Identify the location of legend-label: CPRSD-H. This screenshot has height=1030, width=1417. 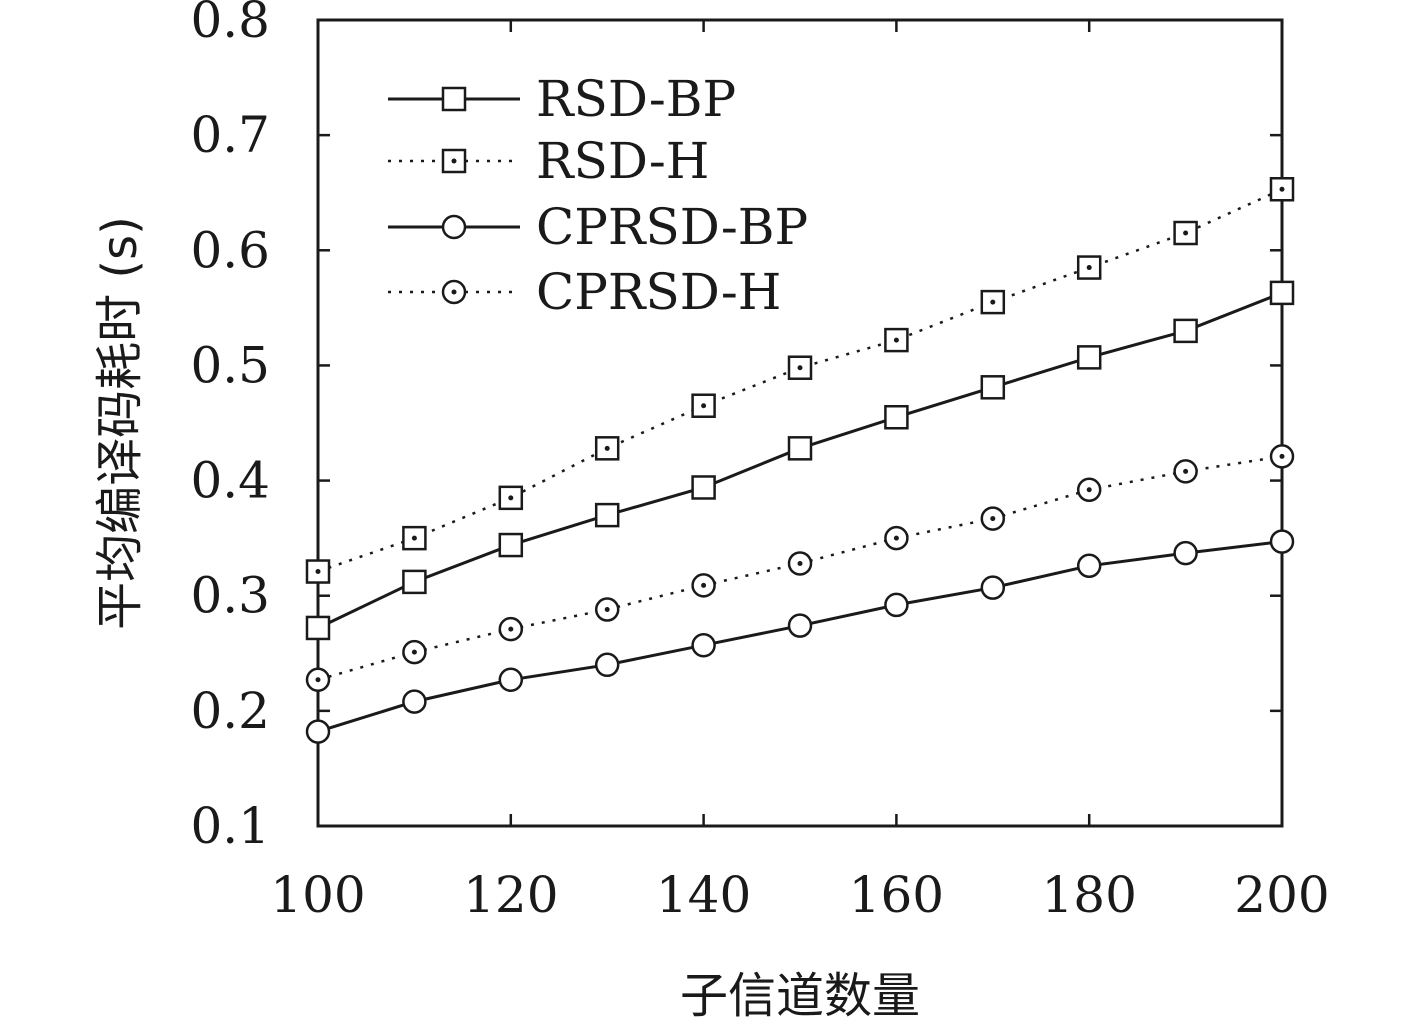
(658, 292).